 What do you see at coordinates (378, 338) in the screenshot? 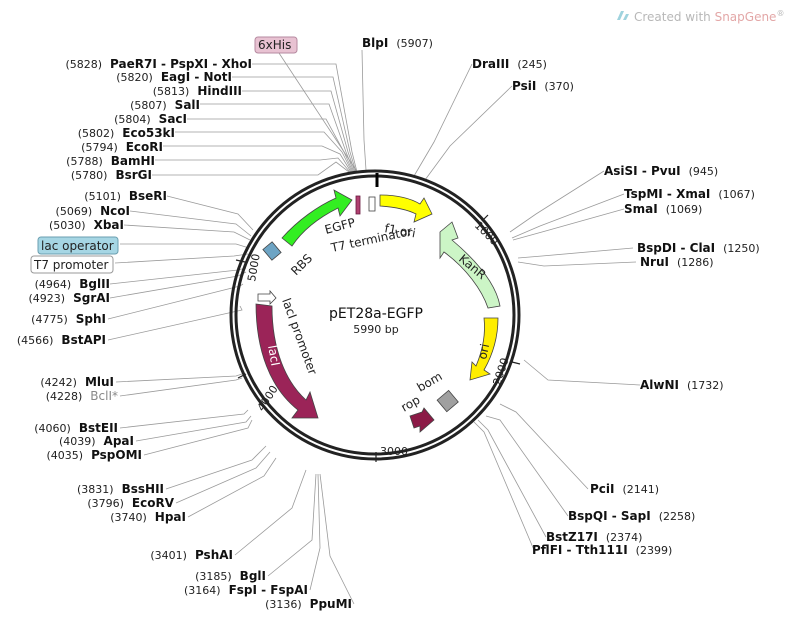
I see `tick-marks` at bounding box center [378, 338].